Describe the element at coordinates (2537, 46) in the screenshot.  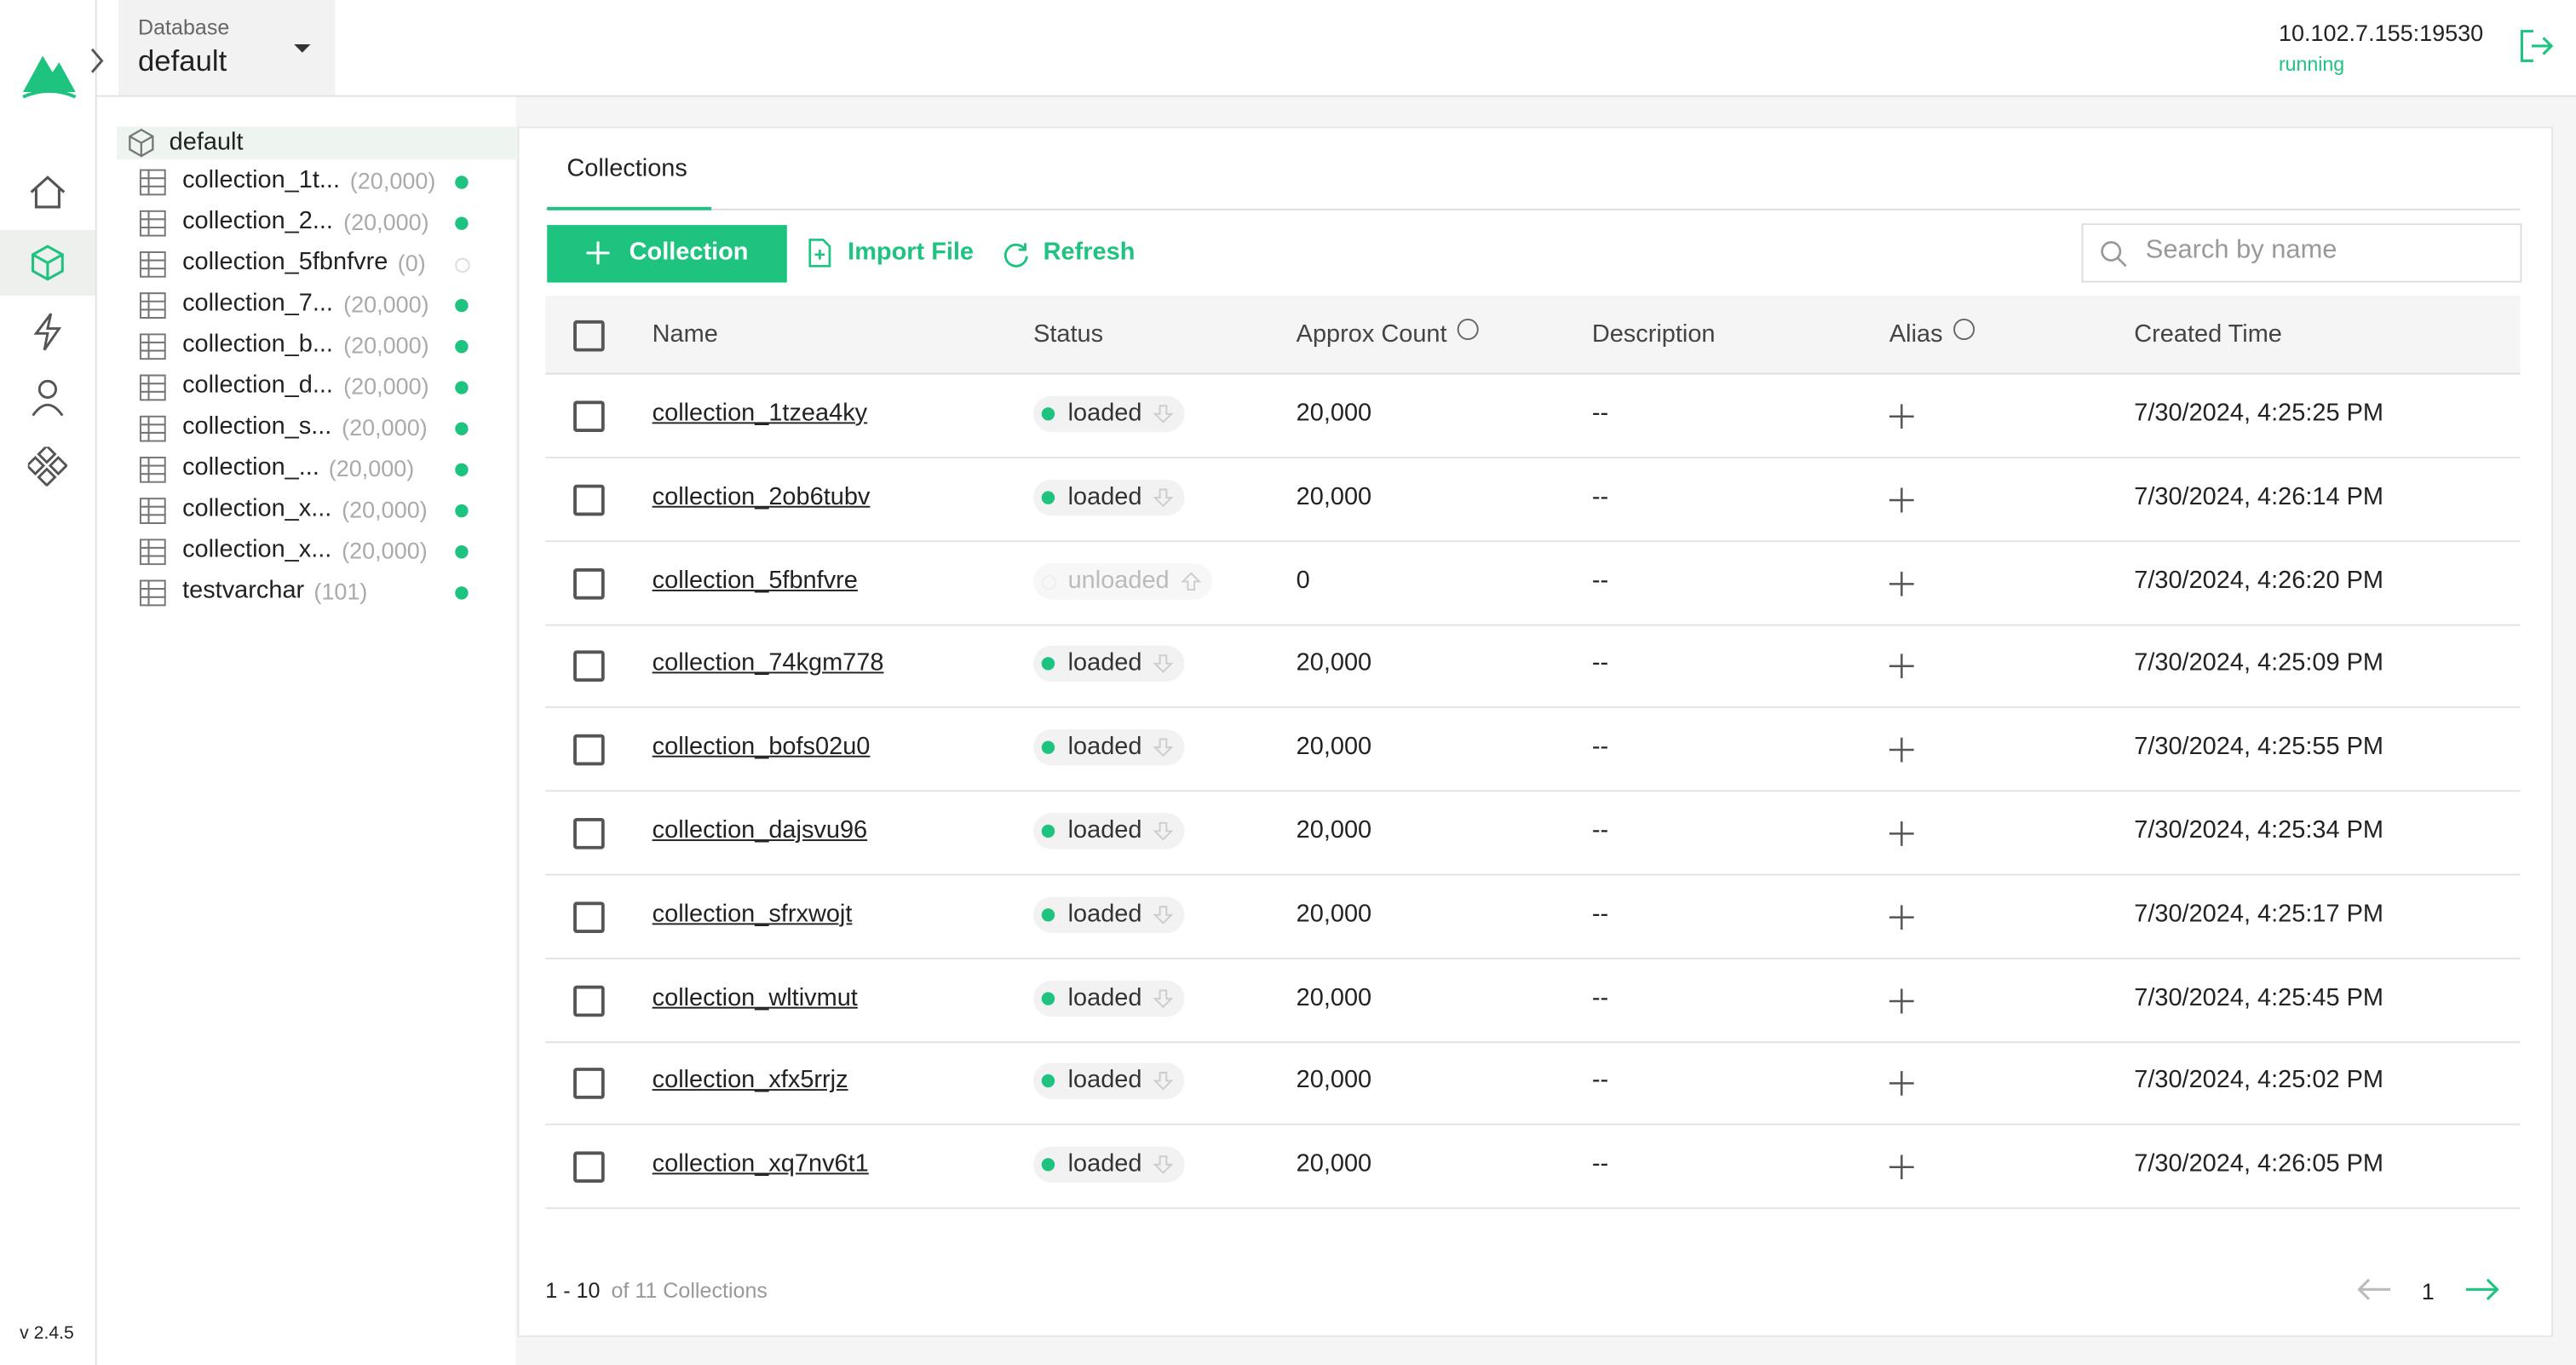
I see `logout-icon` at that location.